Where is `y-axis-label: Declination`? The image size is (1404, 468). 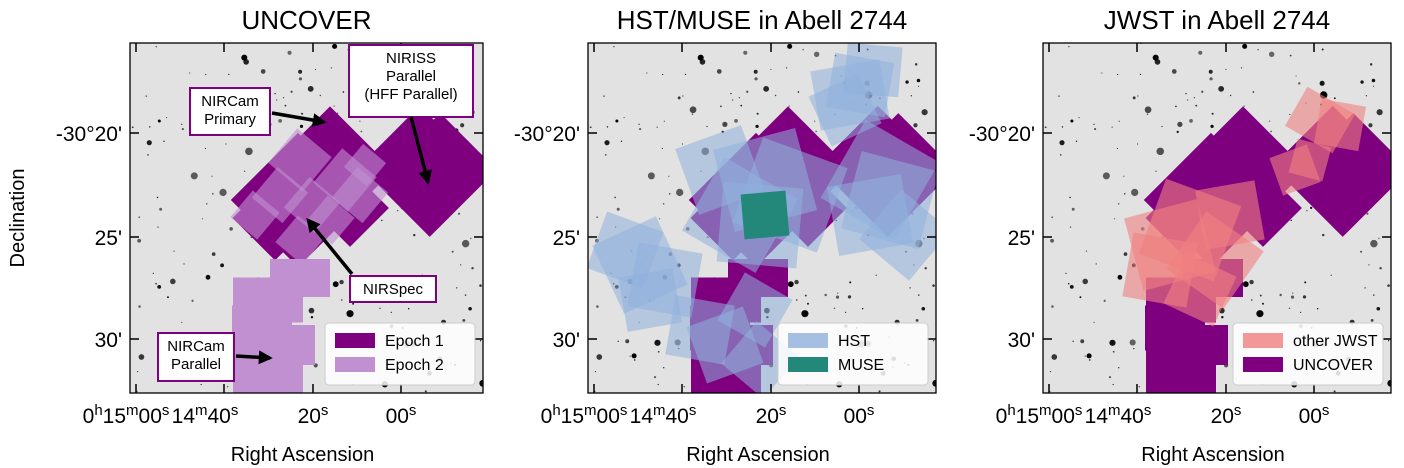
y-axis-label: Declination is located at coordinates (18, 218).